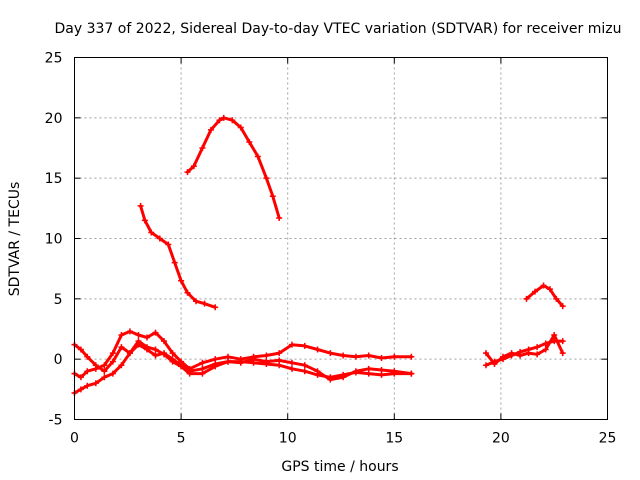 The height and width of the screenshot is (480, 640). Describe the element at coordinates (54, 59) in the screenshot. I see `y-tick-label: 25` at that location.